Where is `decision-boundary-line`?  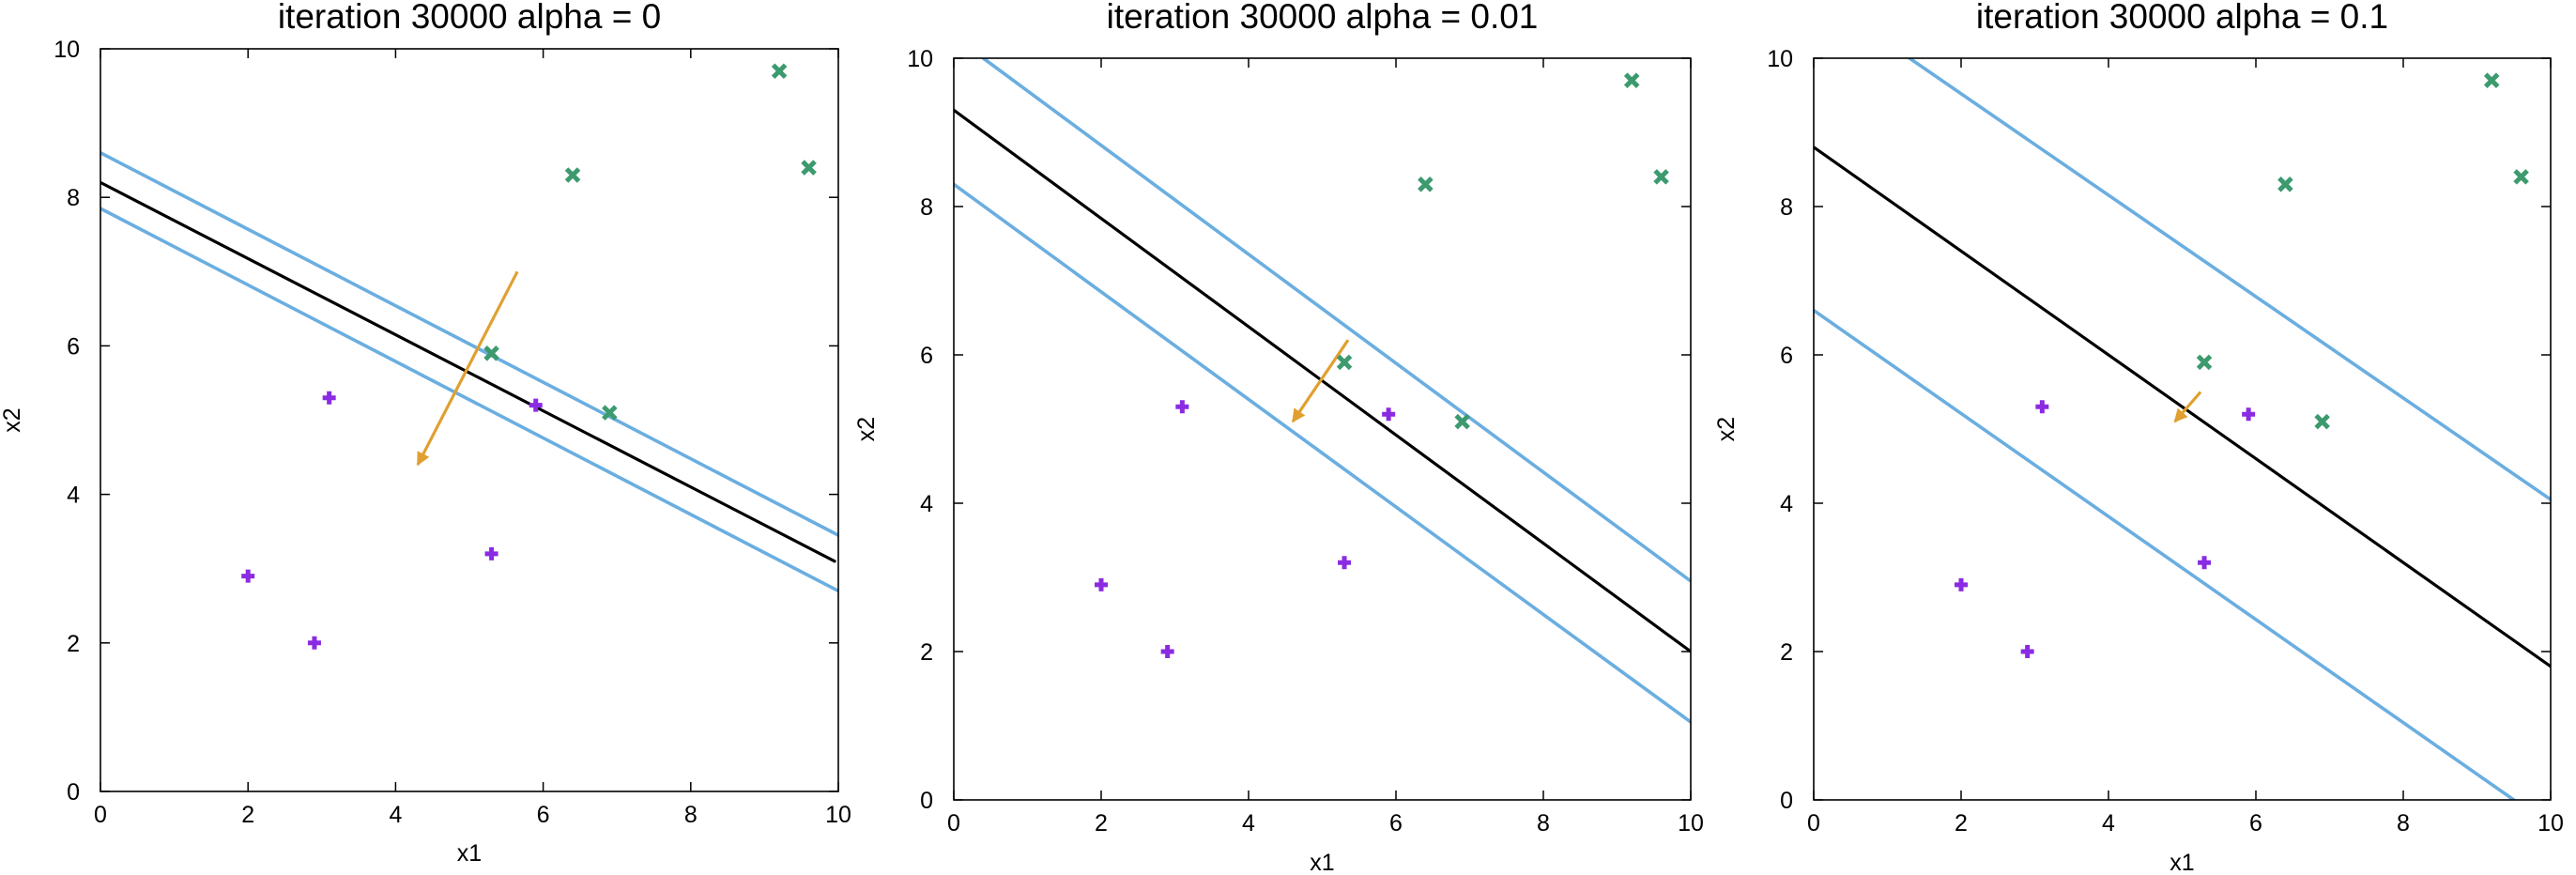 decision-boundary-line is located at coordinates (468, 371).